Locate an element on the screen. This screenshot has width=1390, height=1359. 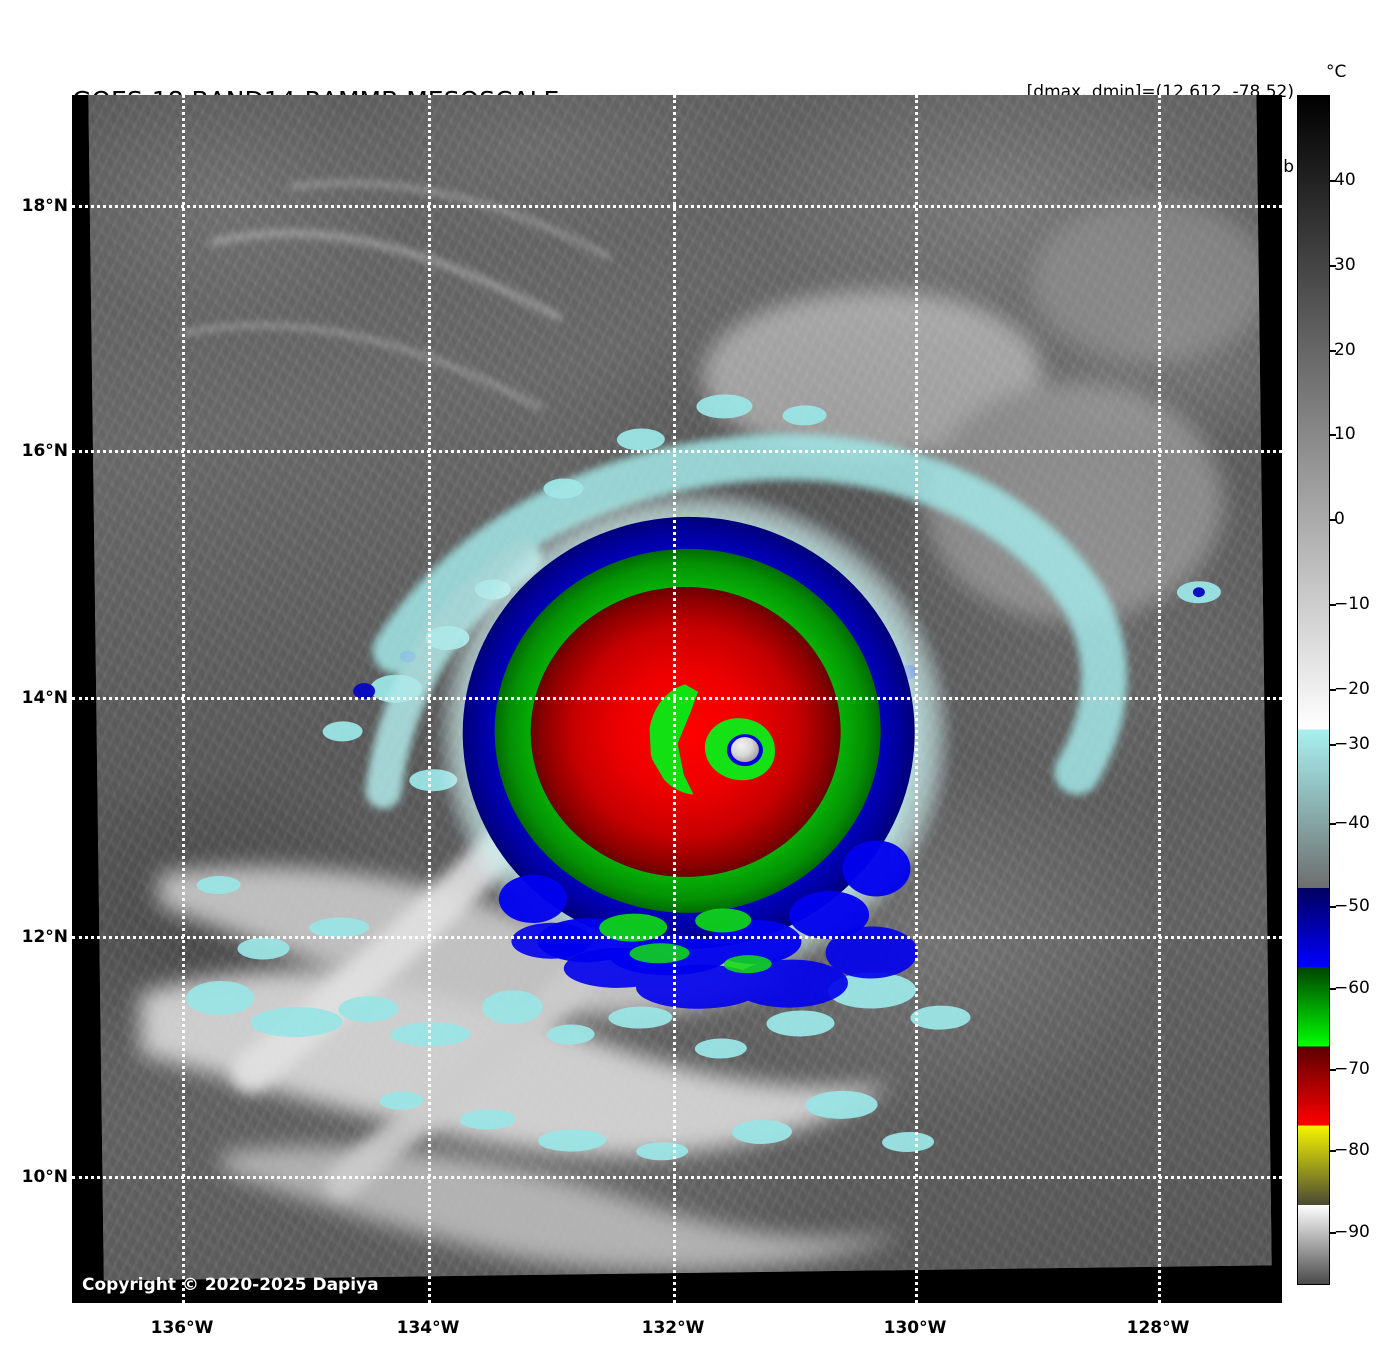
gridline-lon-134w is located at coordinates (429, 699).